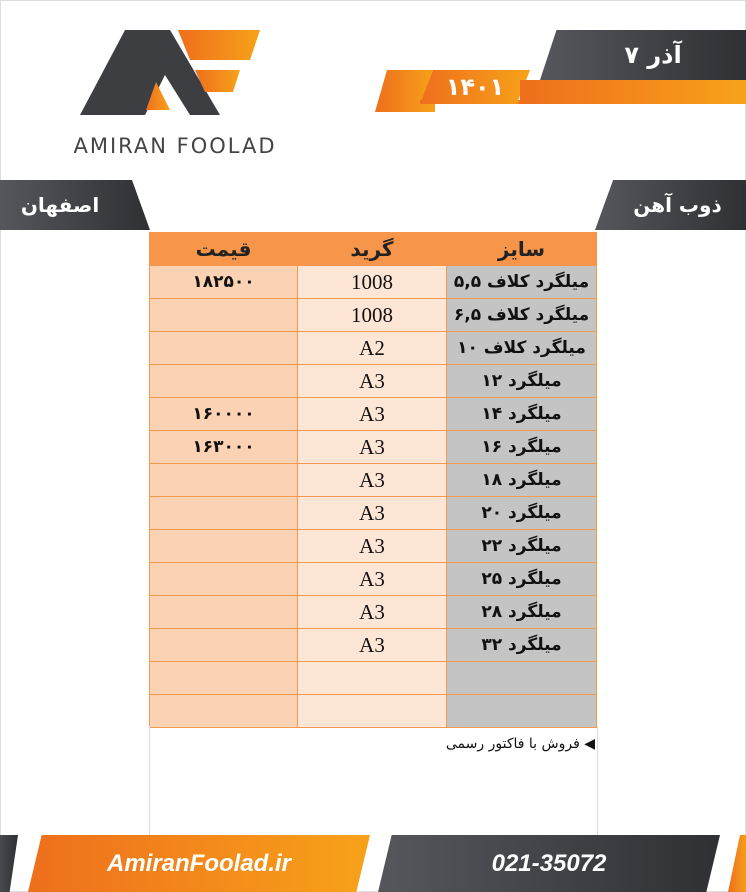 The width and height of the screenshot is (746, 892). I want to click on size-cell: میلگرد ۱۴, so click(521, 414).